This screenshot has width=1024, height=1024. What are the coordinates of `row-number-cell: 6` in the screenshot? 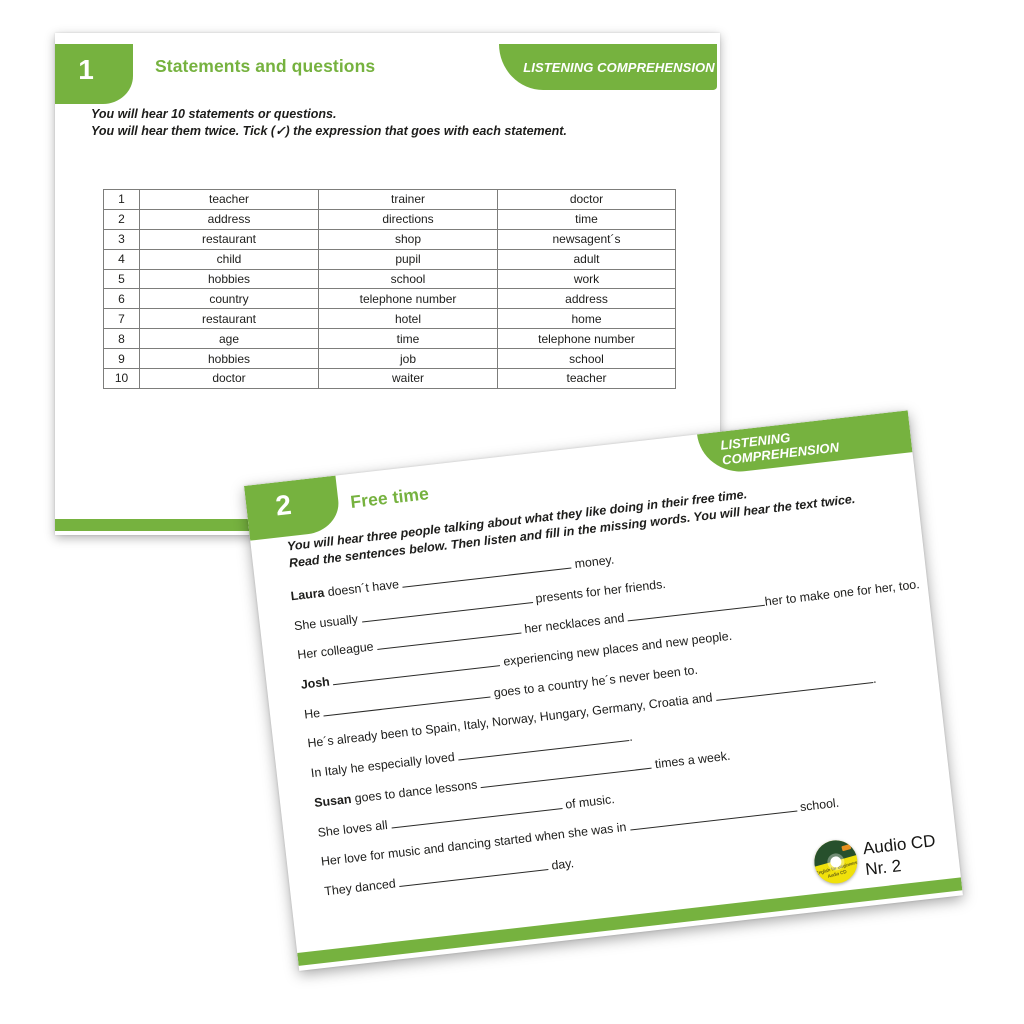 It's located at (121, 299).